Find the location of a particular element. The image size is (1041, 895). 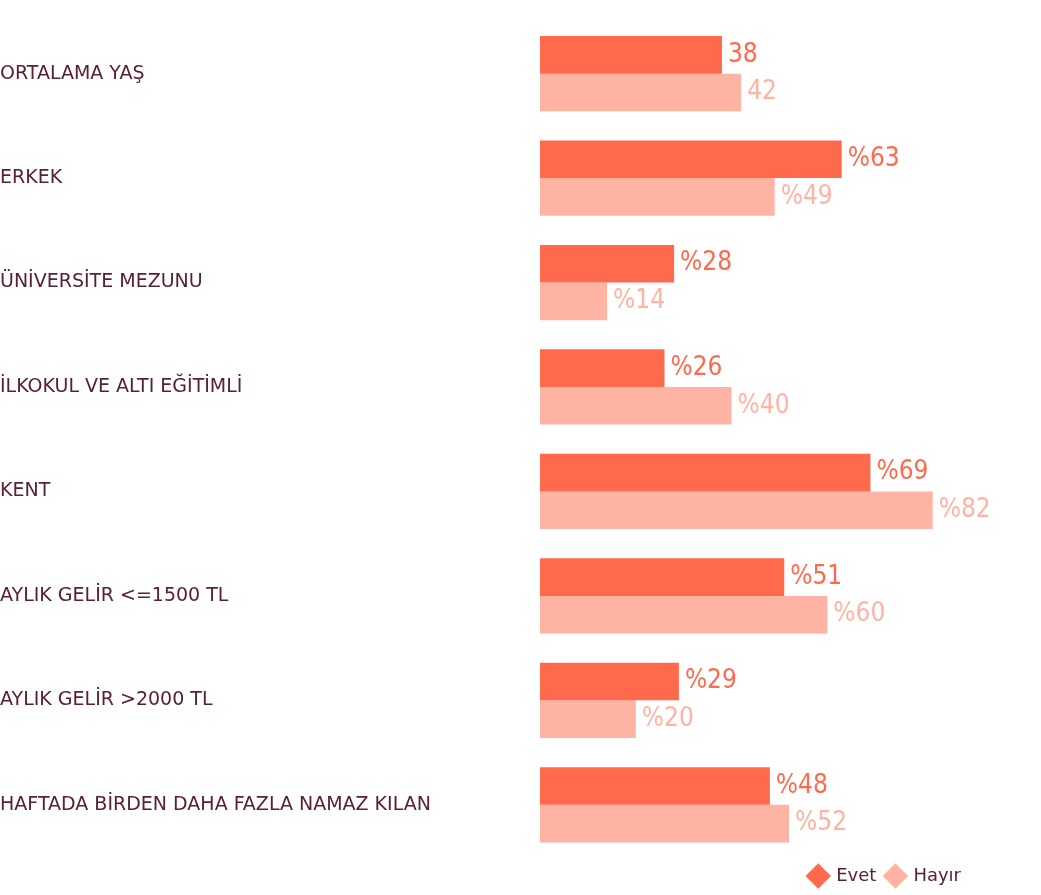

data-label: %49 is located at coordinates (806, 194).